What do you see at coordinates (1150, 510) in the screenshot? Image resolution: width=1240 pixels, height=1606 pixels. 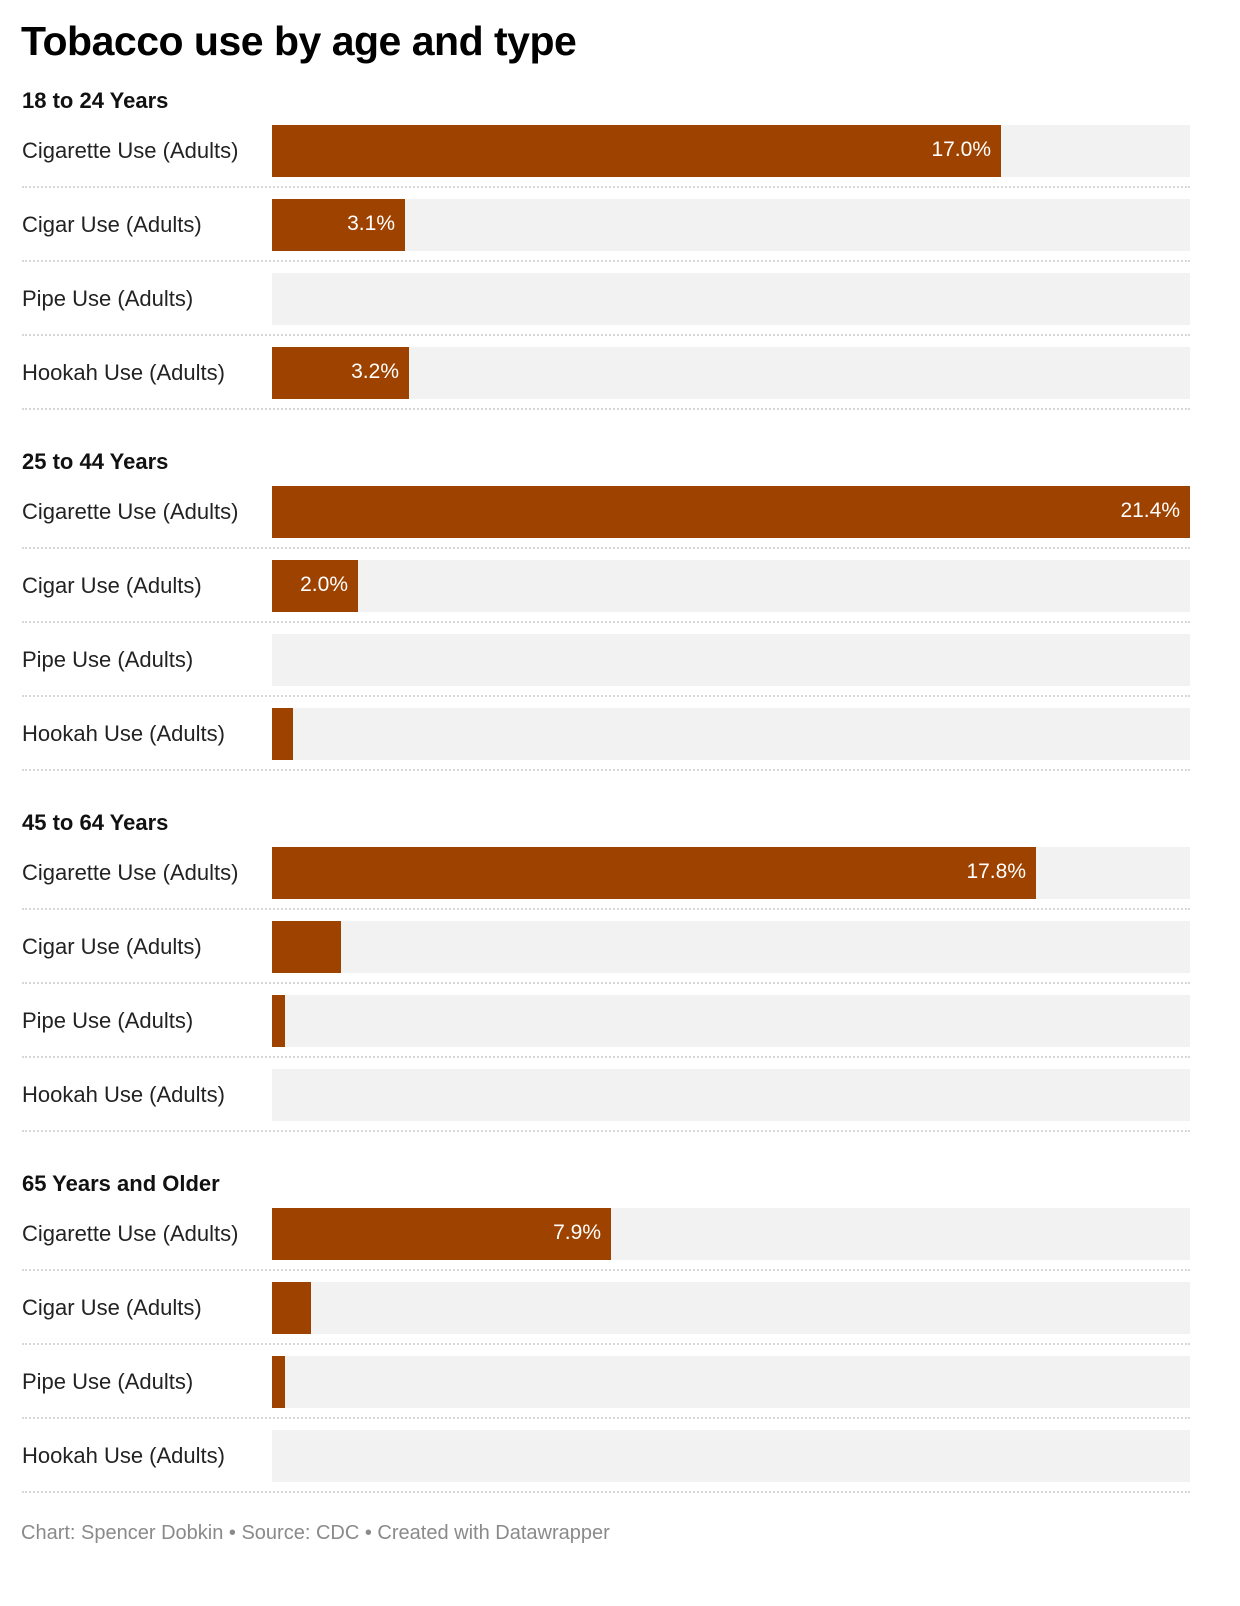 I see `bar-value-label: 21.4%` at bounding box center [1150, 510].